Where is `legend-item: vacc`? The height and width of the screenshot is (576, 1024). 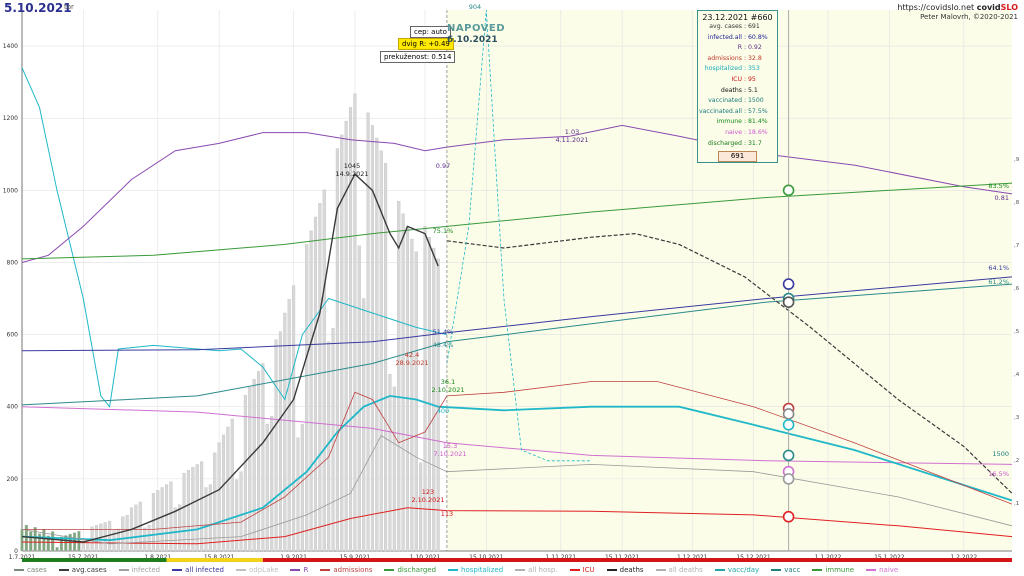
legend-item: vacc is located at coordinates (785, 570).